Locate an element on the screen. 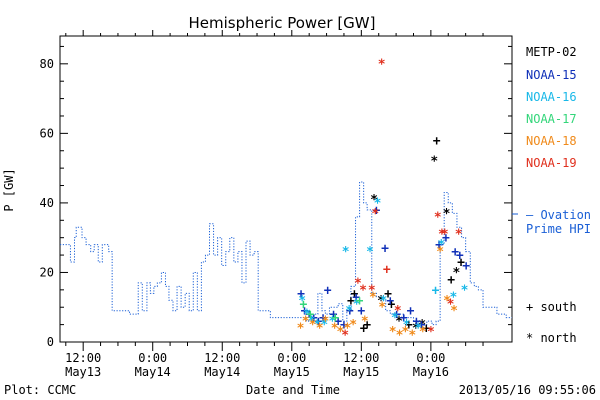 This screenshot has width=600, height=400. legend-entry: NOAA-19 is located at coordinates (551, 163).